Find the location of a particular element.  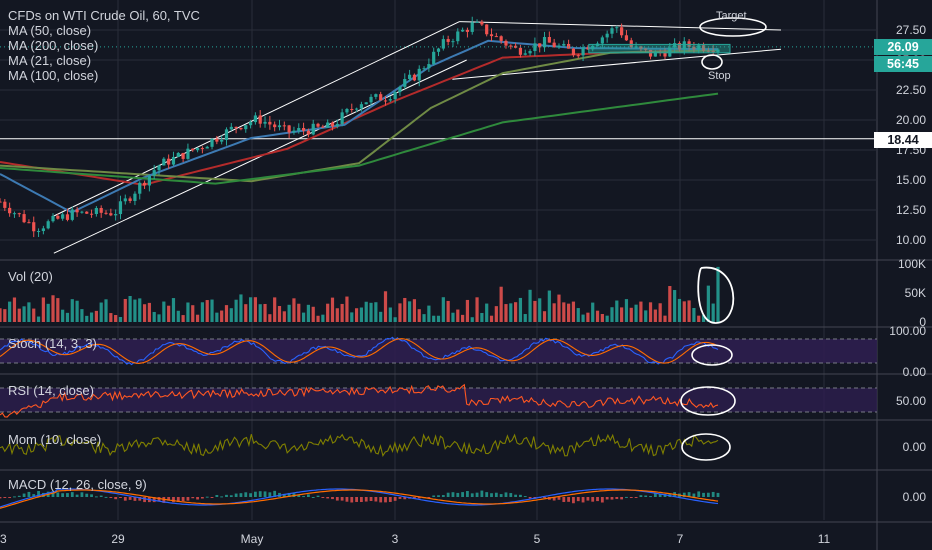

legend-ma50: MA (50, close) is located at coordinates (50, 30).